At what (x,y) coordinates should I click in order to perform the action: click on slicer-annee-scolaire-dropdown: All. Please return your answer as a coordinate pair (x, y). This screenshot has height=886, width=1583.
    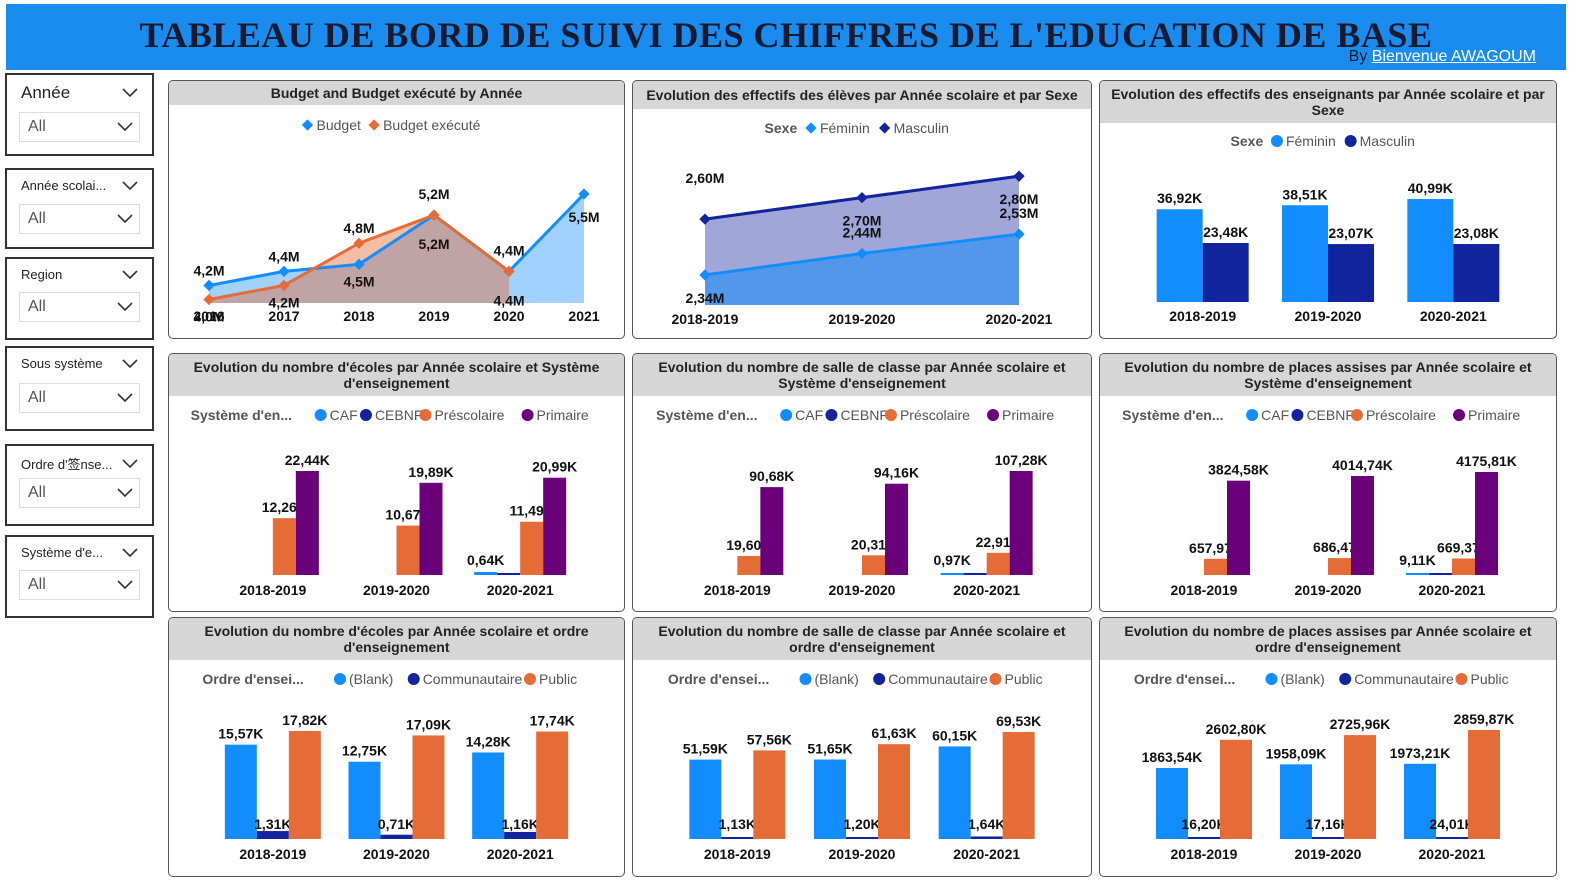
    Looking at the image, I should click on (79, 219).